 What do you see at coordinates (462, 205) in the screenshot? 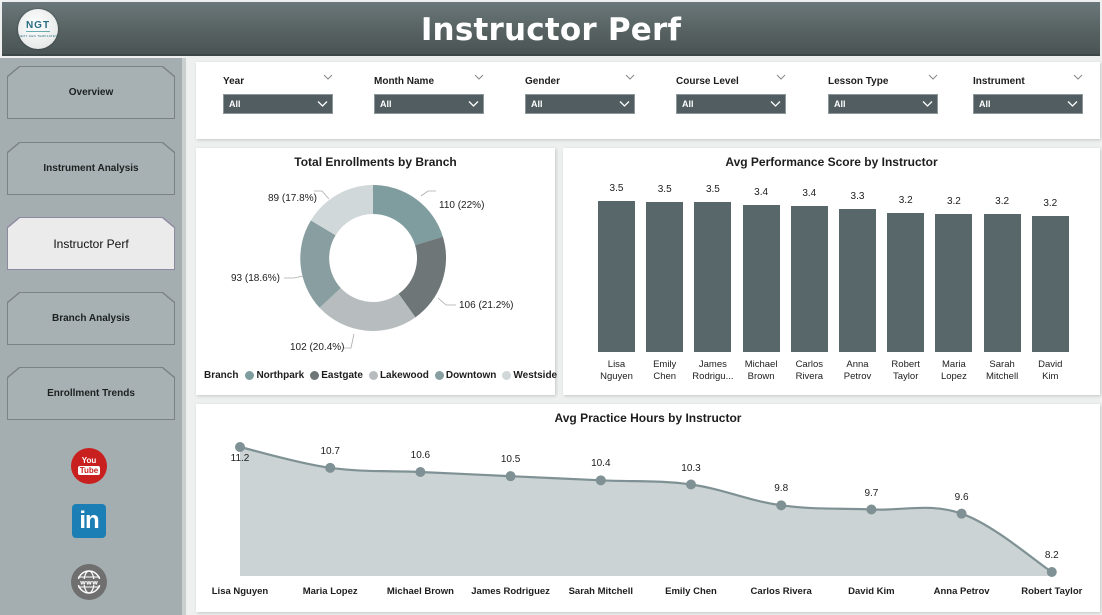
I see `donut-label-northpark: 110 (22%)` at bounding box center [462, 205].